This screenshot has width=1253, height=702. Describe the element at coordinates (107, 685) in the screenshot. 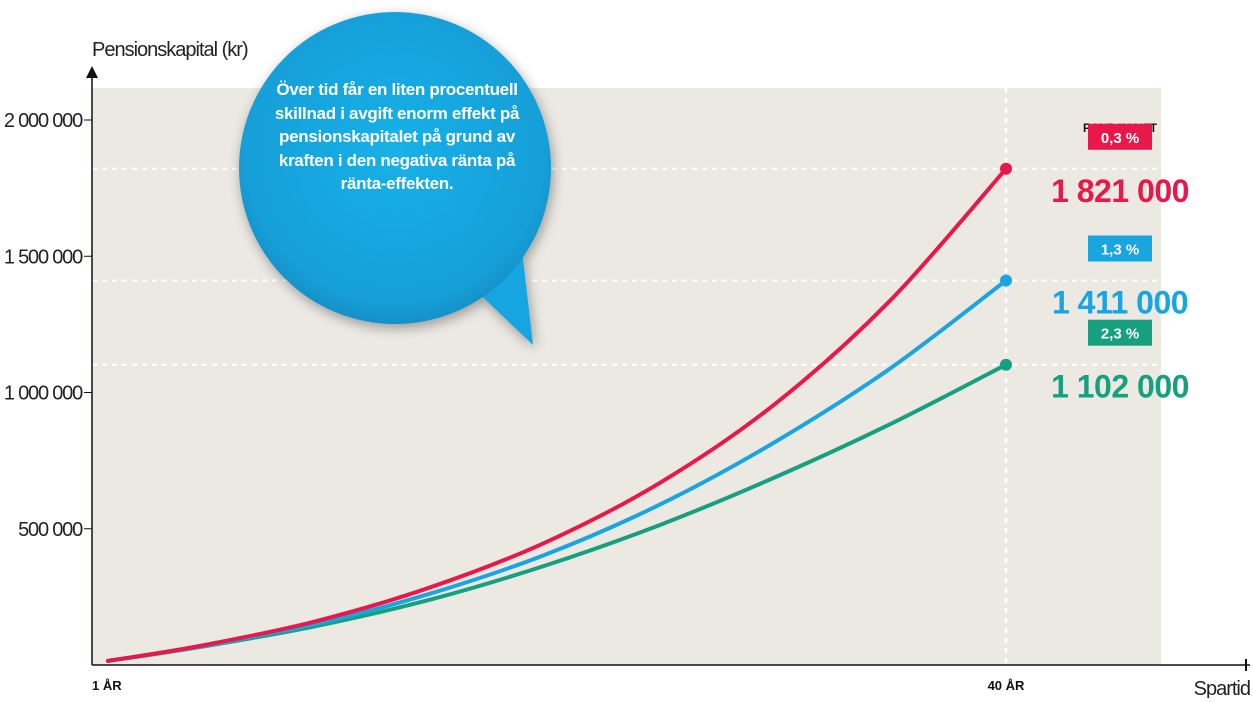

I see `x-tick-label: 1 ÅR` at that location.